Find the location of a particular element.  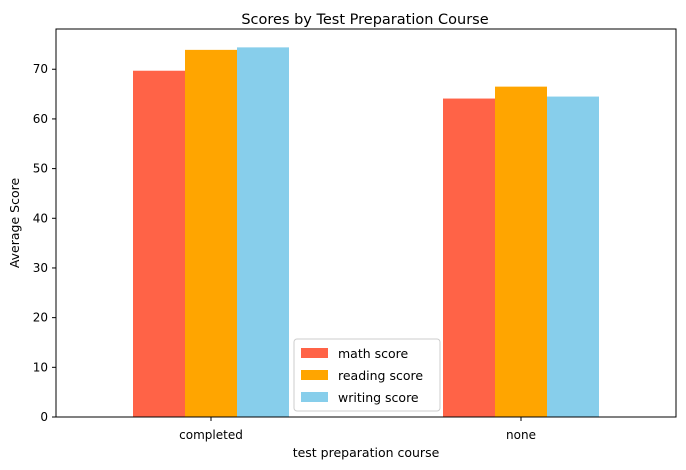

y-axis: 0 10 20 30 40 50 60 70 is located at coordinates (44, 243).